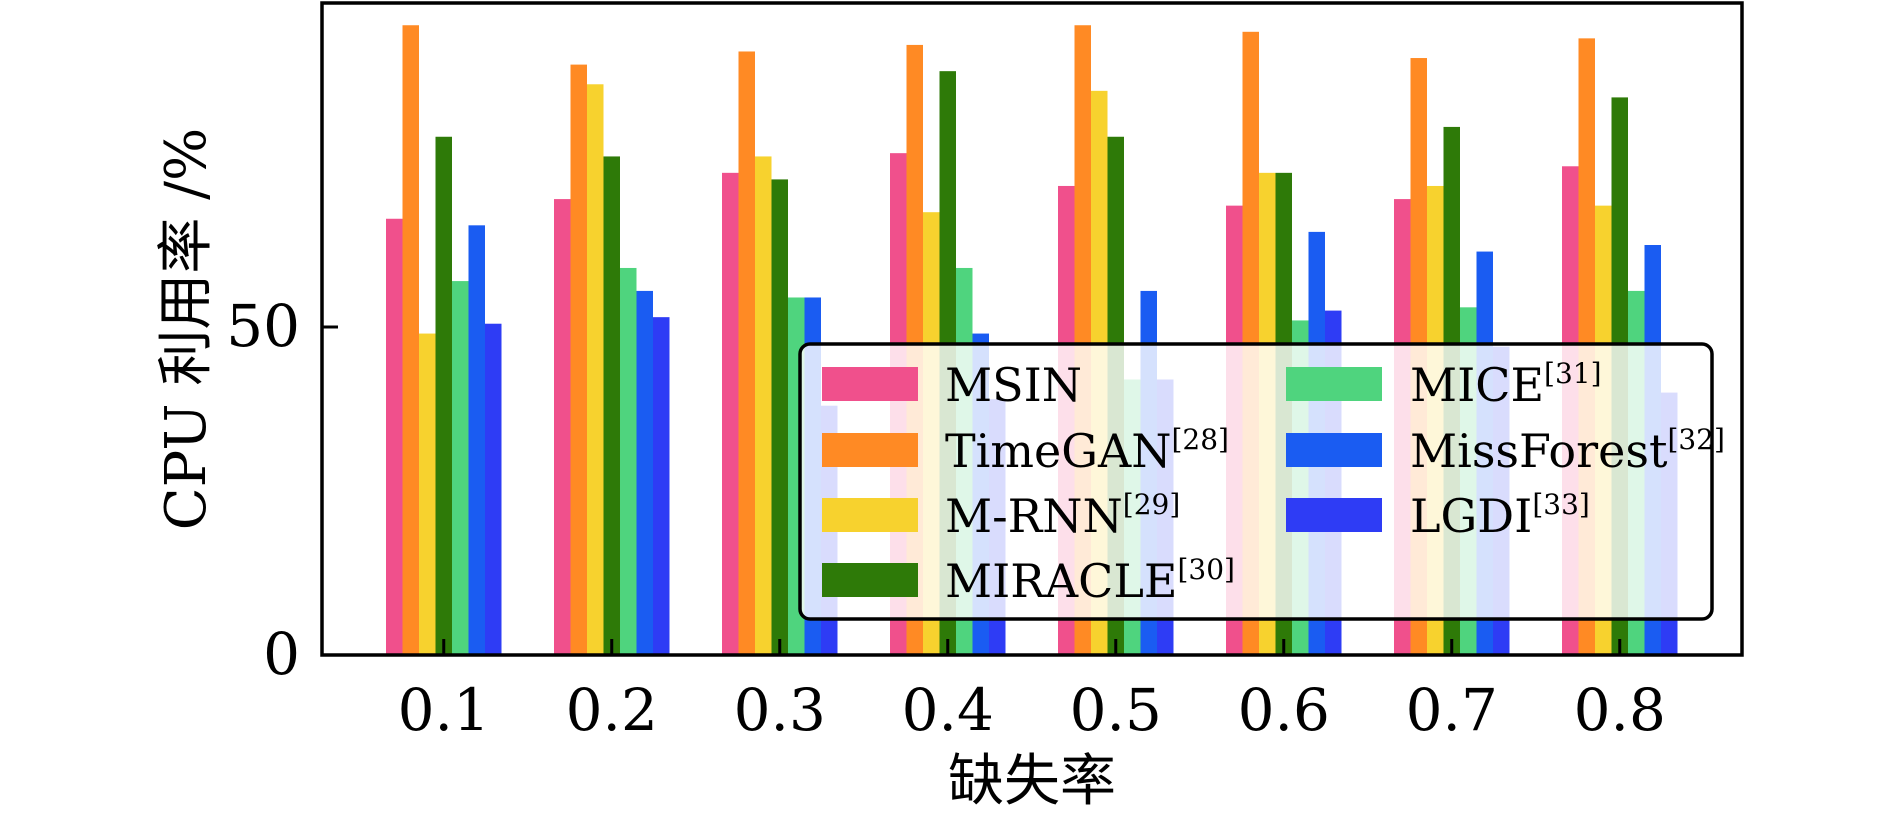  I want to click on x-tick-label-0.2: 0.2, so click(612, 710).